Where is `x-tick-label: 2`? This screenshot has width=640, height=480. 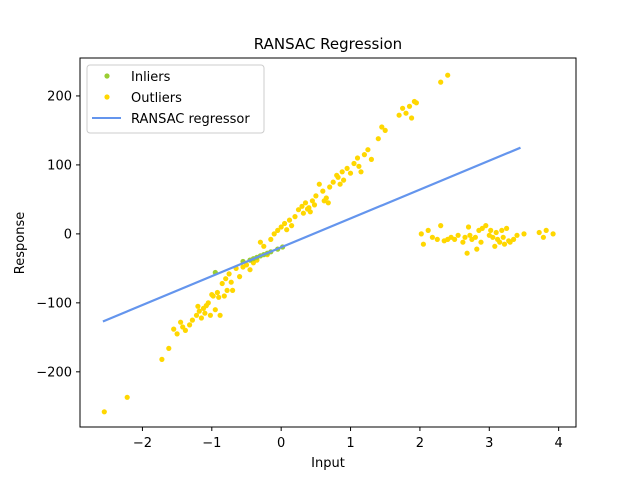
x-tick-label: 2 is located at coordinates (420, 443).